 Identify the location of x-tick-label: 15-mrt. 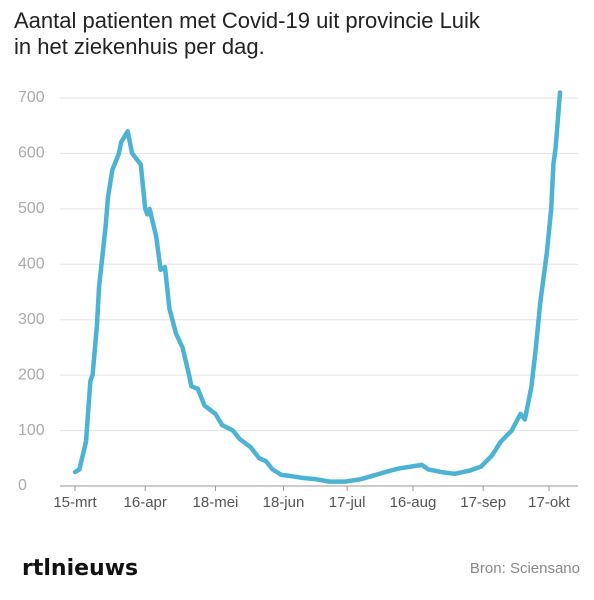
(75, 502).